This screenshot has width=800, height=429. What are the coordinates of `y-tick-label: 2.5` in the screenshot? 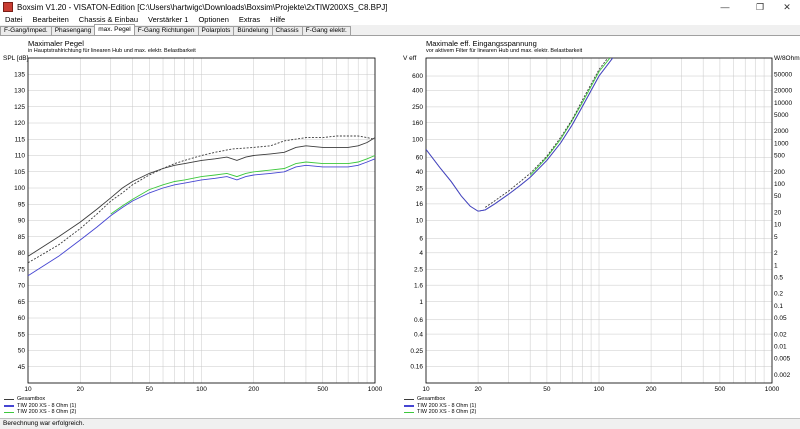 It's located at (418, 270).